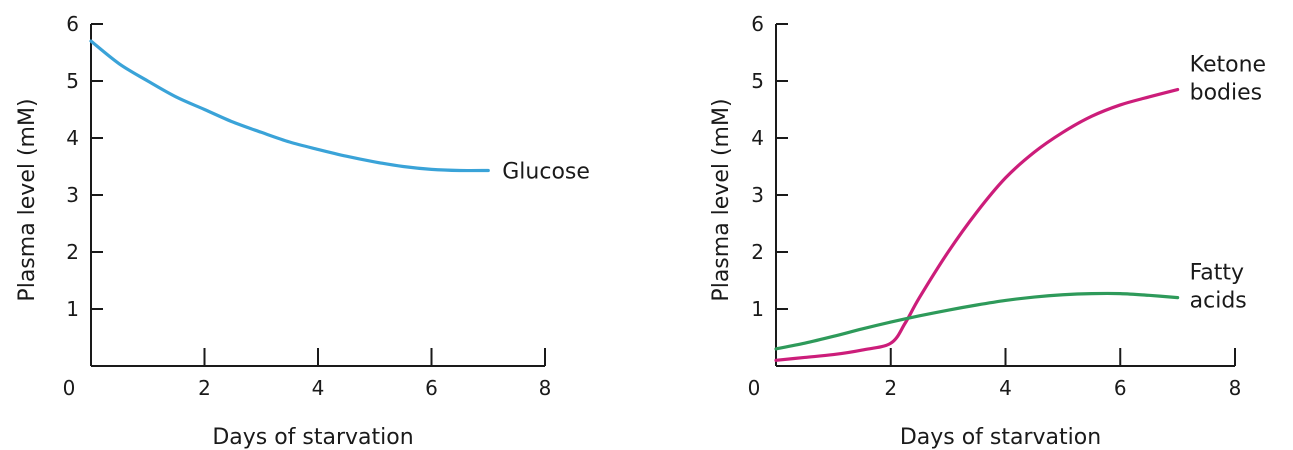  What do you see at coordinates (1218, 301) in the screenshot?
I see `fatty-acids-label-line: acids` at bounding box center [1218, 301].